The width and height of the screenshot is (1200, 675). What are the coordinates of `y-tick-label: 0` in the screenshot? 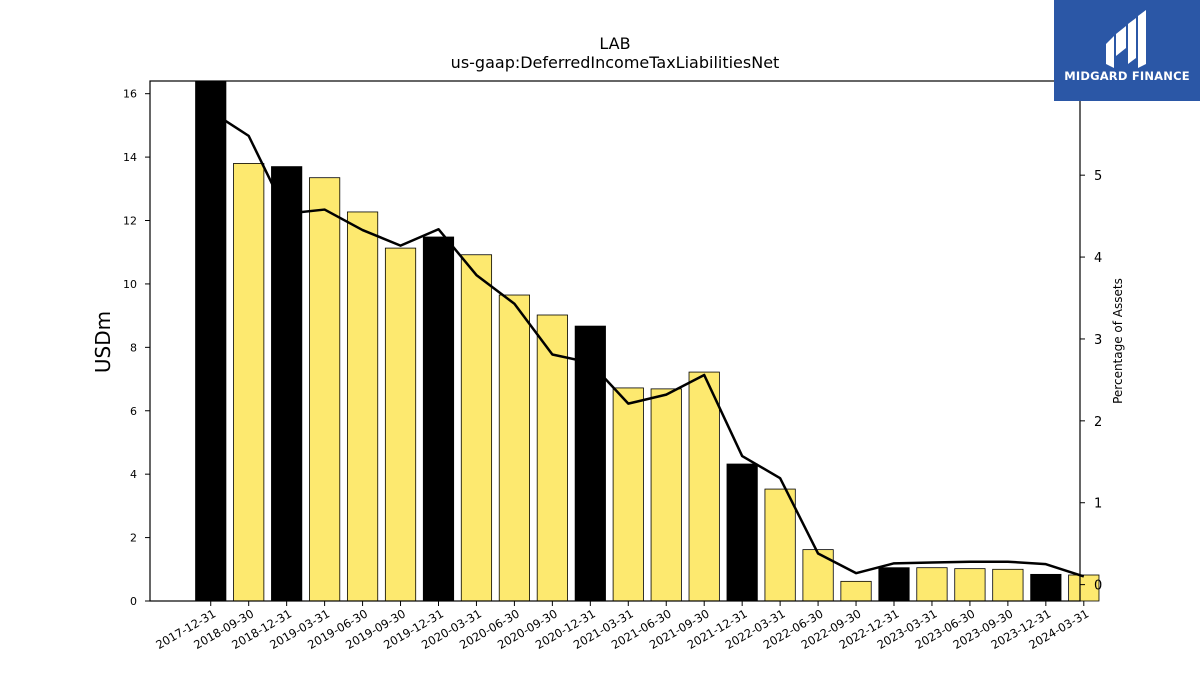 It's located at (133, 601).